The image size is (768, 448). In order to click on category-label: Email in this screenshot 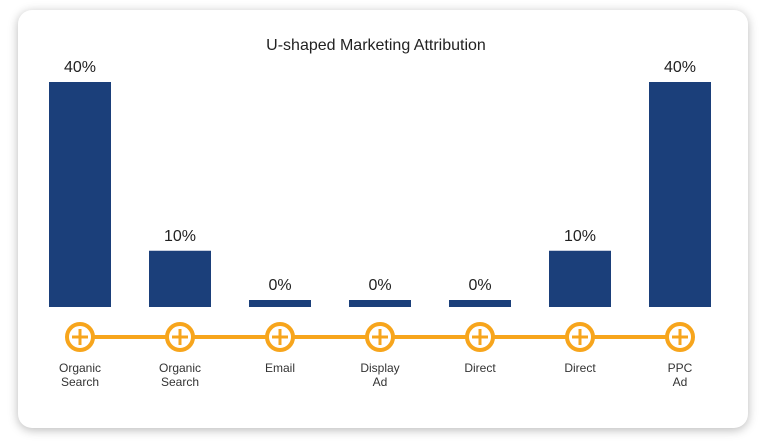, I will do `click(280, 368)`.